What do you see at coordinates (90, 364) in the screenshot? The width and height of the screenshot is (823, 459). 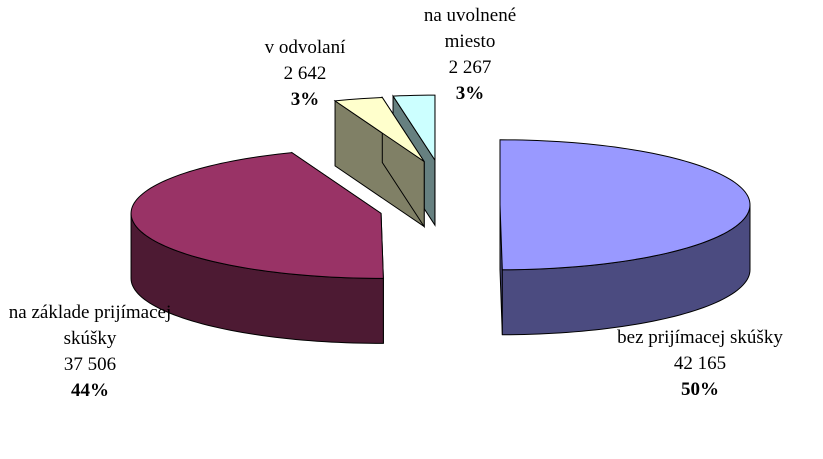 I see `value-label: 37 506` at bounding box center [90, 364].